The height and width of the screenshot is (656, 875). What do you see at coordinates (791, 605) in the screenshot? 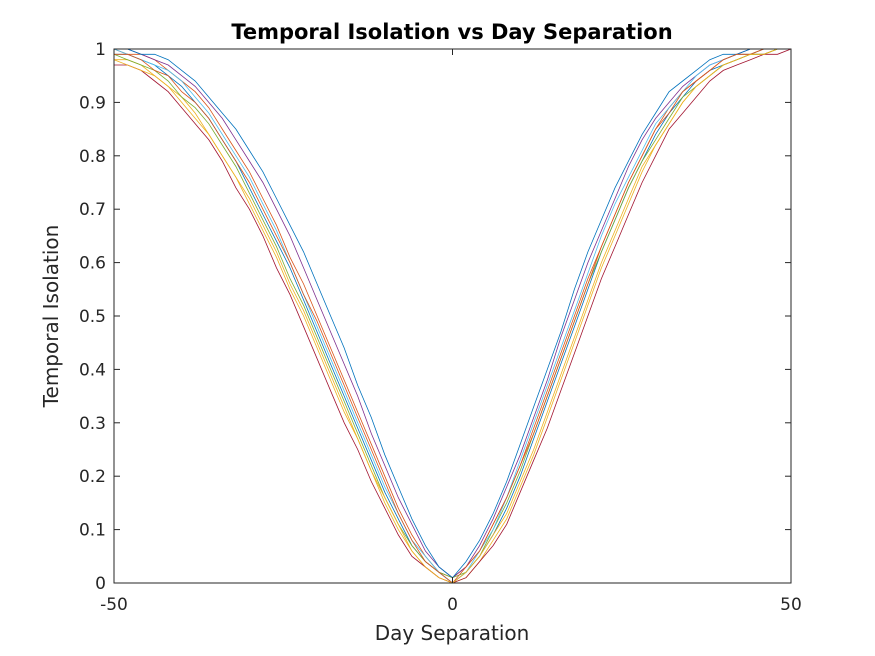
I see `x-tick-label: 50` at bounding box center [791, 605].